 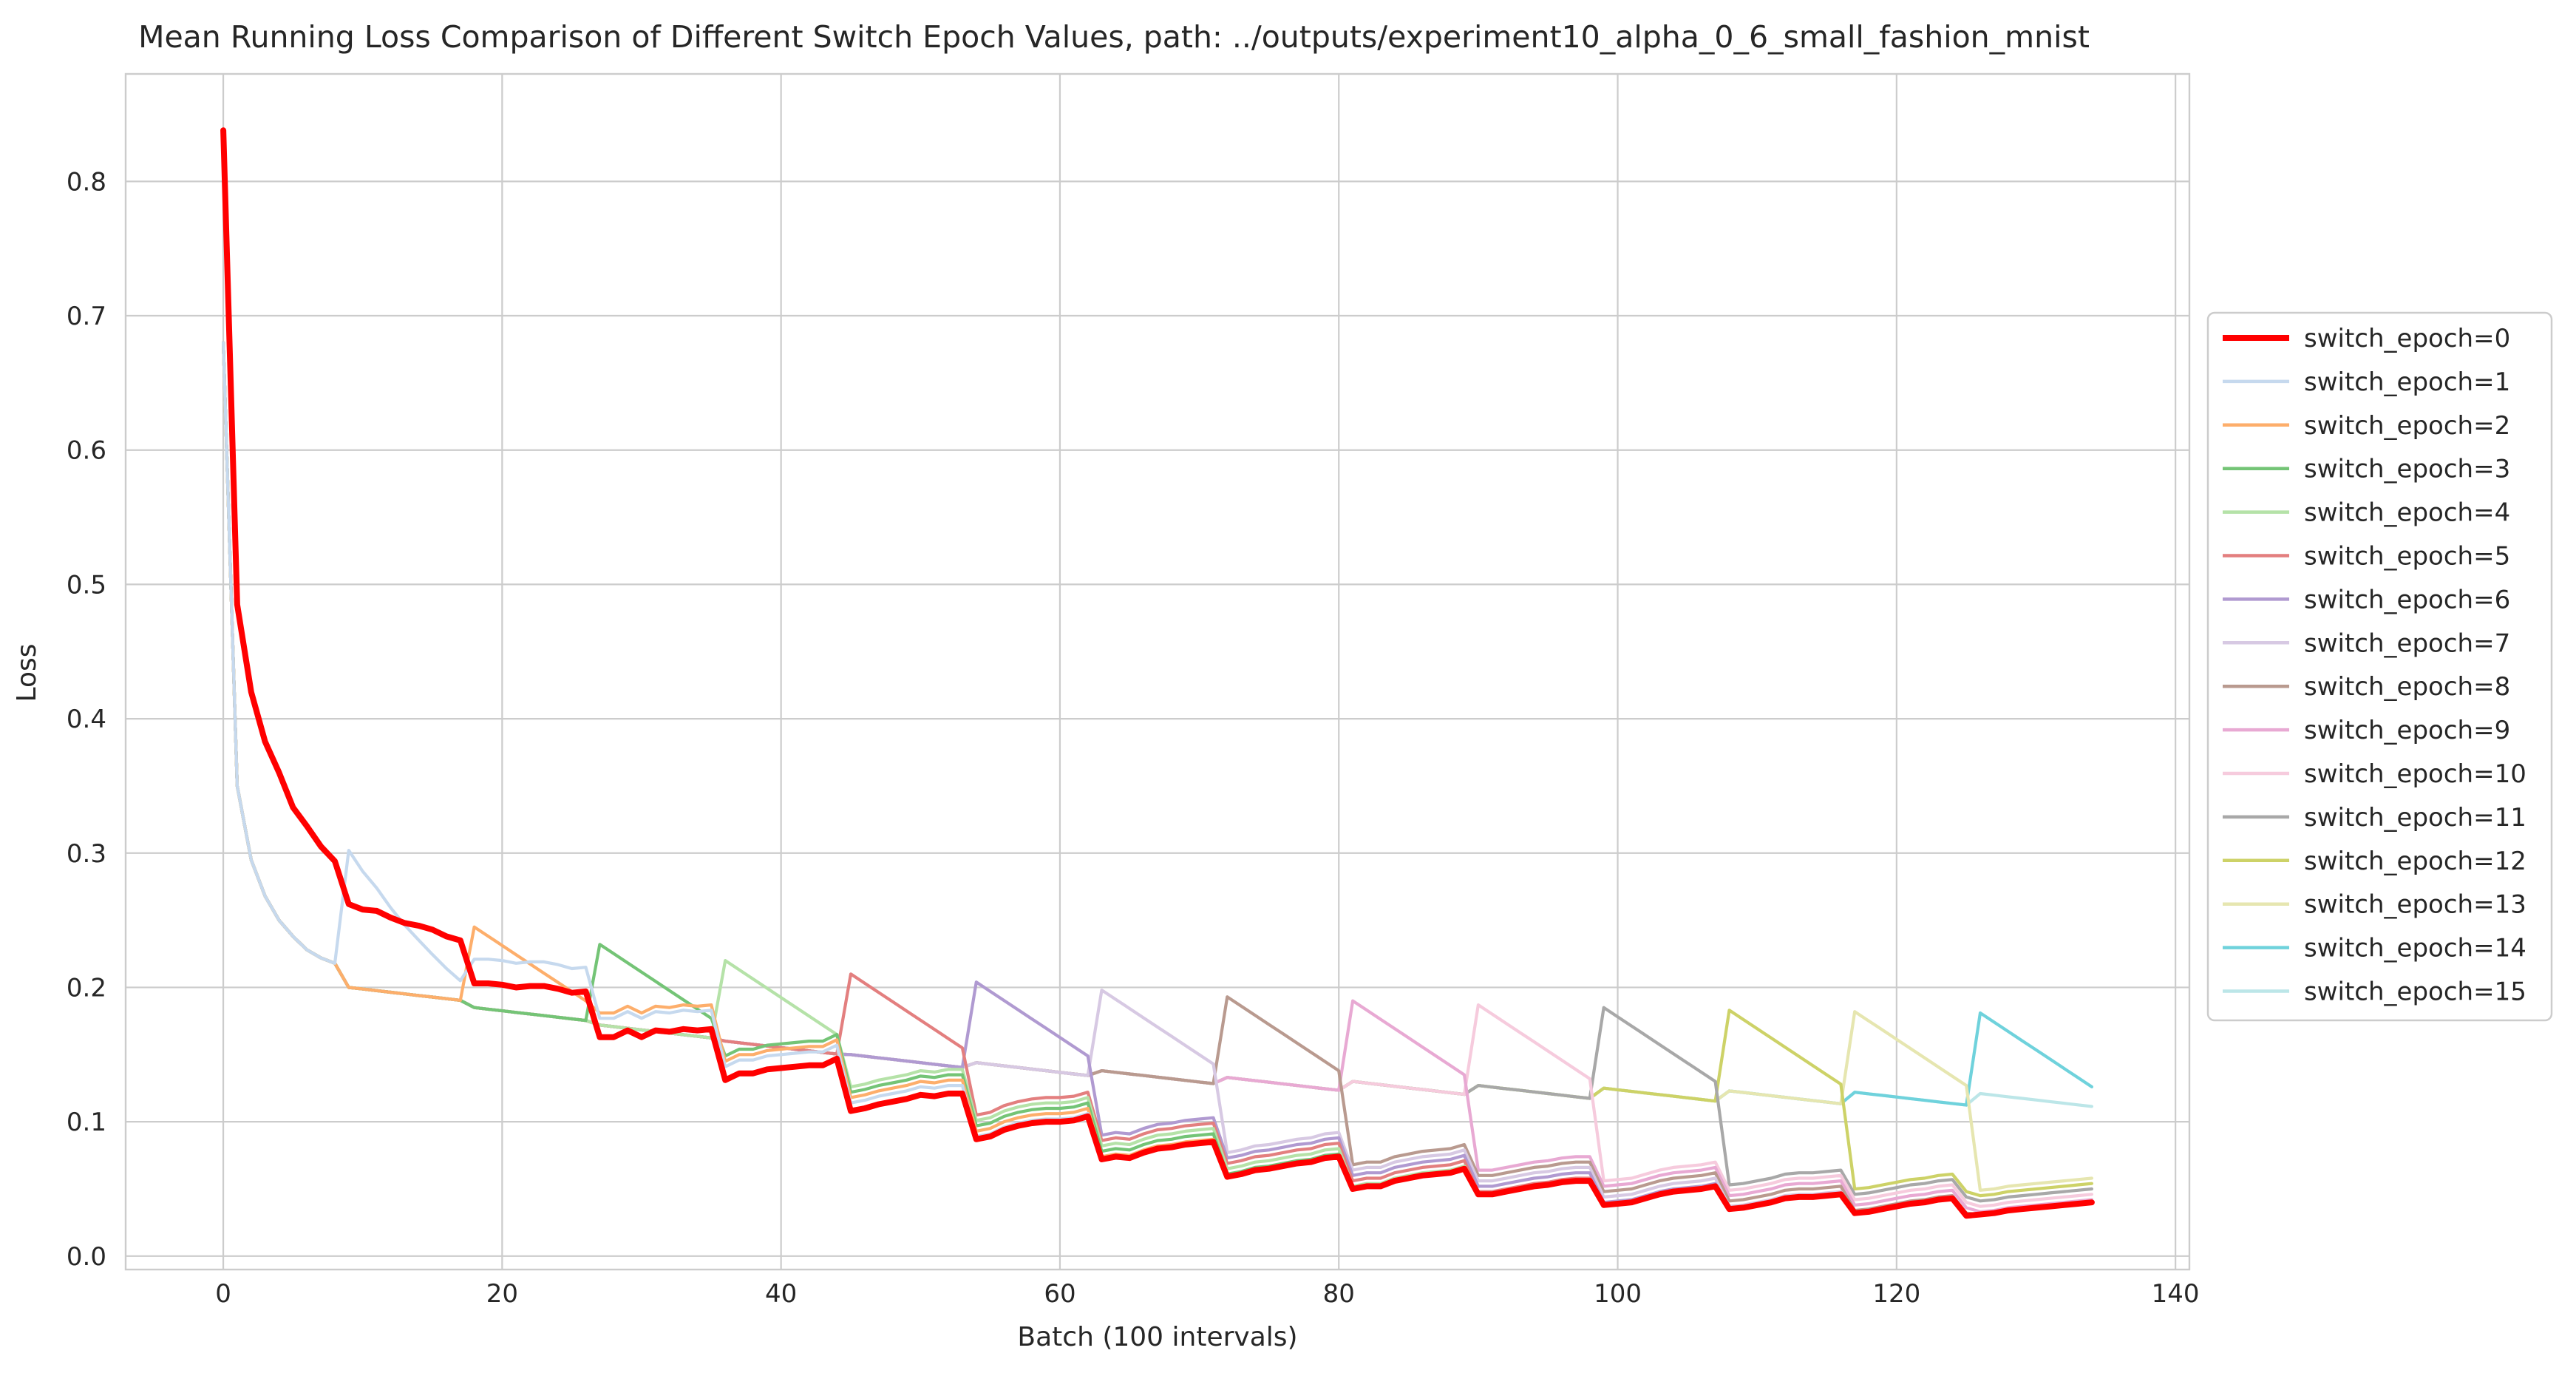 What do you see at coordinates (86, 585) in the screenshot?
I see `y-tick-label: 0.5` at bounding box center [86, 585].